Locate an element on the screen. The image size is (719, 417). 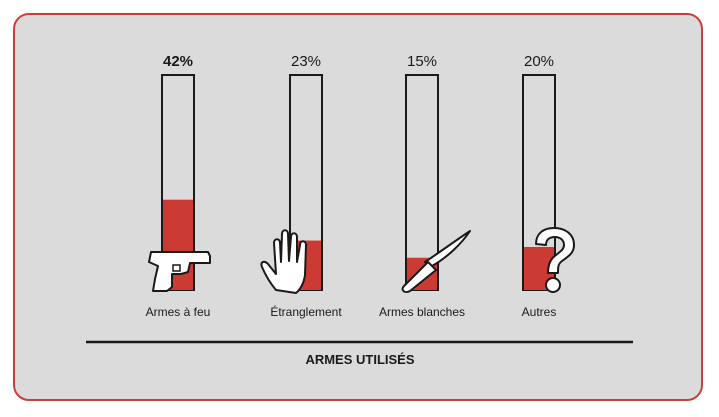
bar-value-label: 42% is located at coordinates (178, 61).